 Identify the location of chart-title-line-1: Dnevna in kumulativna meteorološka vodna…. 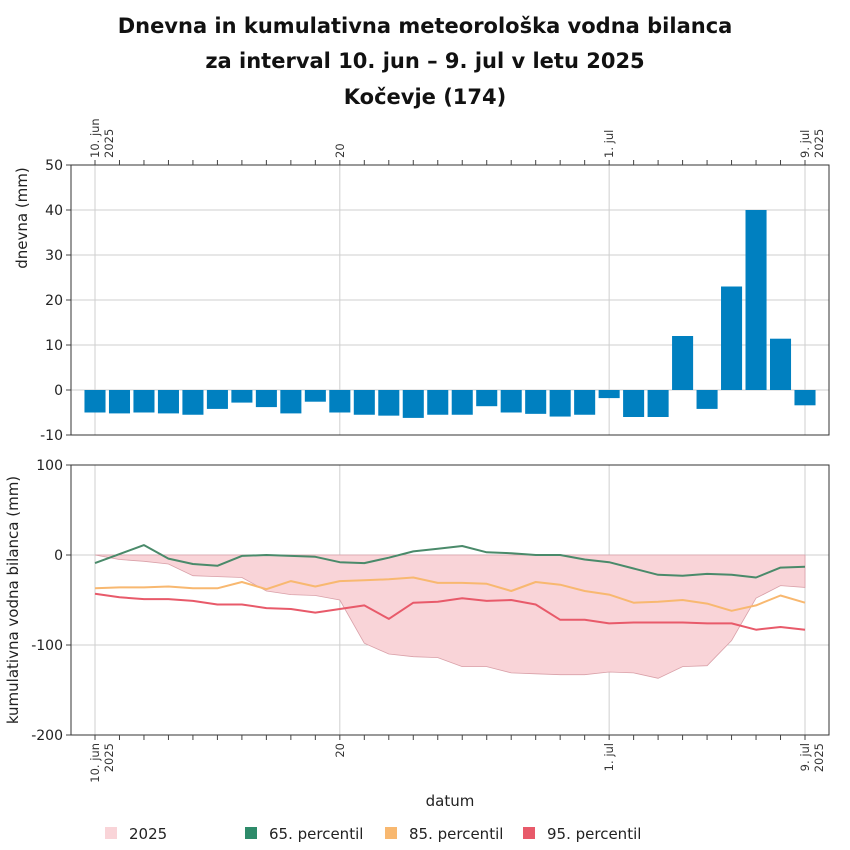
(425, 26).